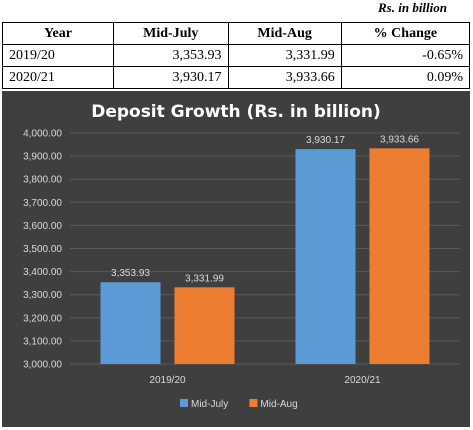  Describe the element at coordinates (58, 55) in the screenshot. I see `cell-year: 2019/20` at that location.